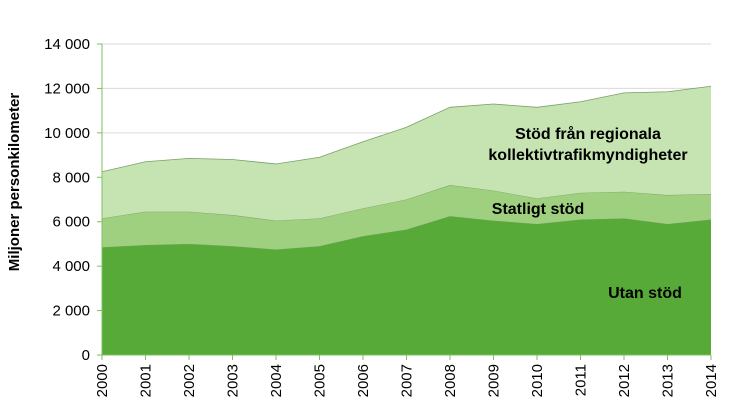 The image size is (746, 419). Describe the element at coordinates (71, 266) in the screenshot. I see `y-tick-label: 4 000` at that location.